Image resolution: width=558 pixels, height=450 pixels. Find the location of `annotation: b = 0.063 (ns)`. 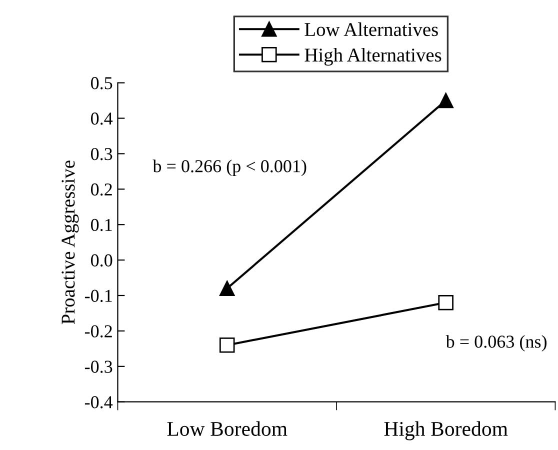

annotation: b = 0.063 (ns) is located at coordinates (496, 343).